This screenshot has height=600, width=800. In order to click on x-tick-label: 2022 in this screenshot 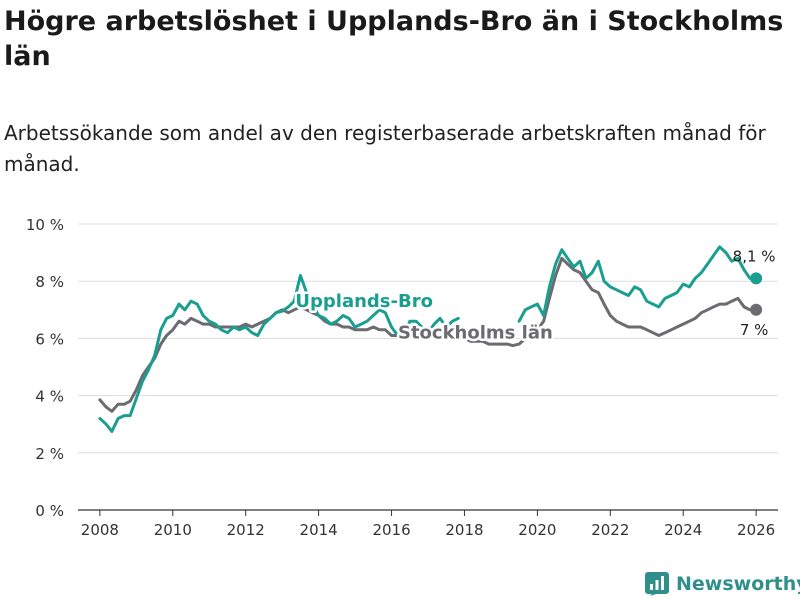, I will do `click(610, 530)`.